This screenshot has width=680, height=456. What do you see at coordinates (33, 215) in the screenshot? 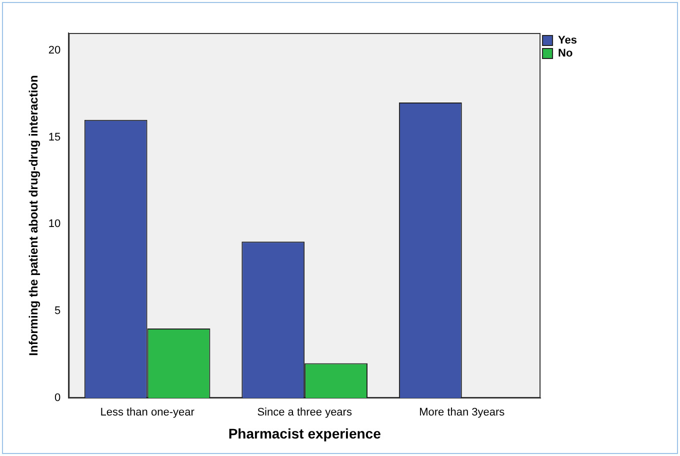
I see `y-axis-title: Informing the patient about drug-drug interaction` at bounding box center [33, 215].